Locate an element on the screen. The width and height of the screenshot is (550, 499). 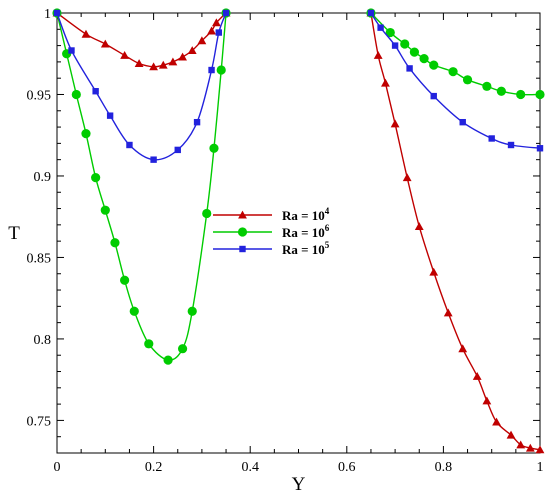
legend-label: Ra = 105 is located at coordinates (306, 248).